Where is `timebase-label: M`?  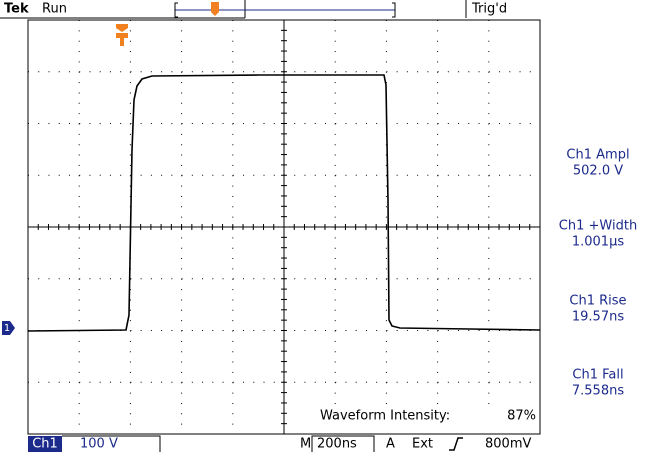
timebase-label: M is located at coordinates (305, 444).